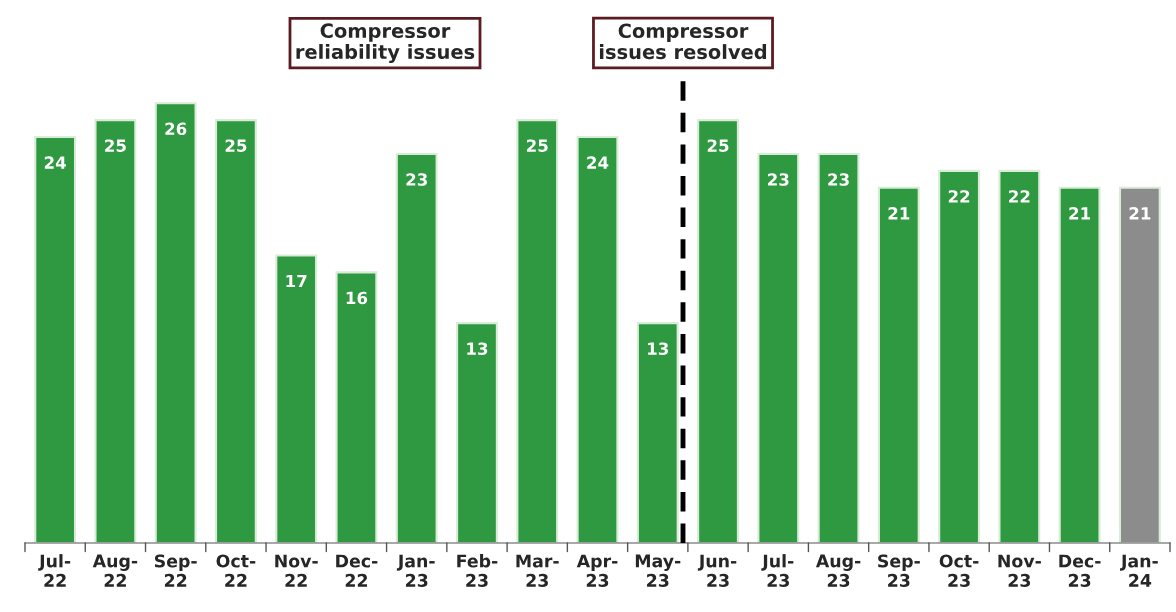 The image size is (1176, 612). What do you see at coordinates (838, 570) in the screenshot?
I see `x-tick-label: Aug- 23` at bounding box center [838, 570].